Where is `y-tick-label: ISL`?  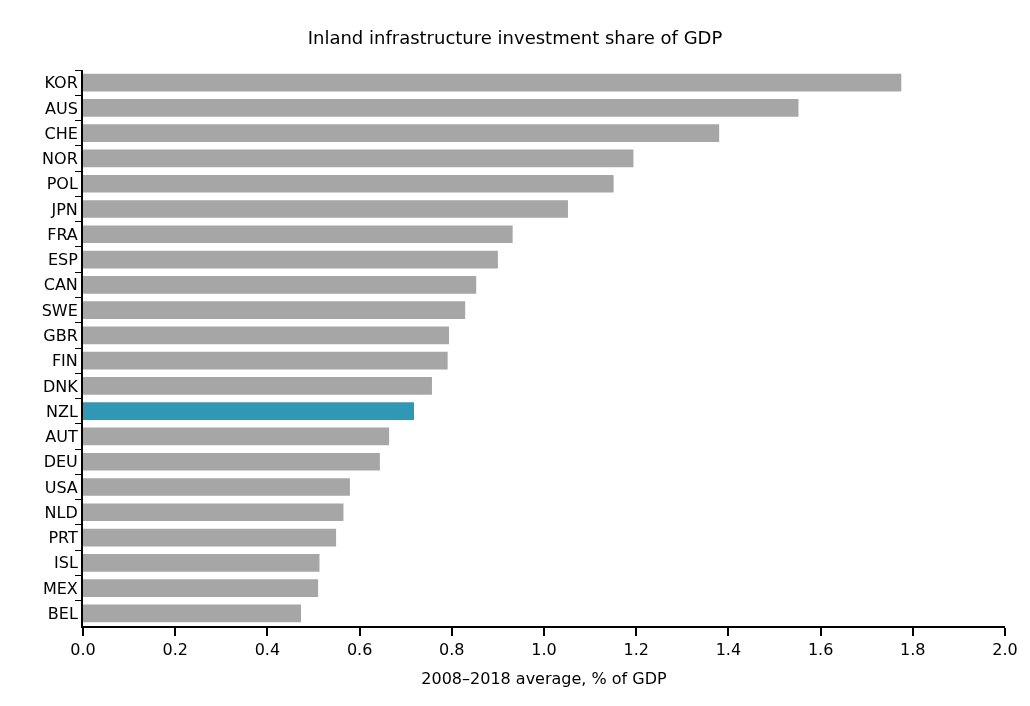 y-tick-label: ISL is located at coordinates (66, 563).